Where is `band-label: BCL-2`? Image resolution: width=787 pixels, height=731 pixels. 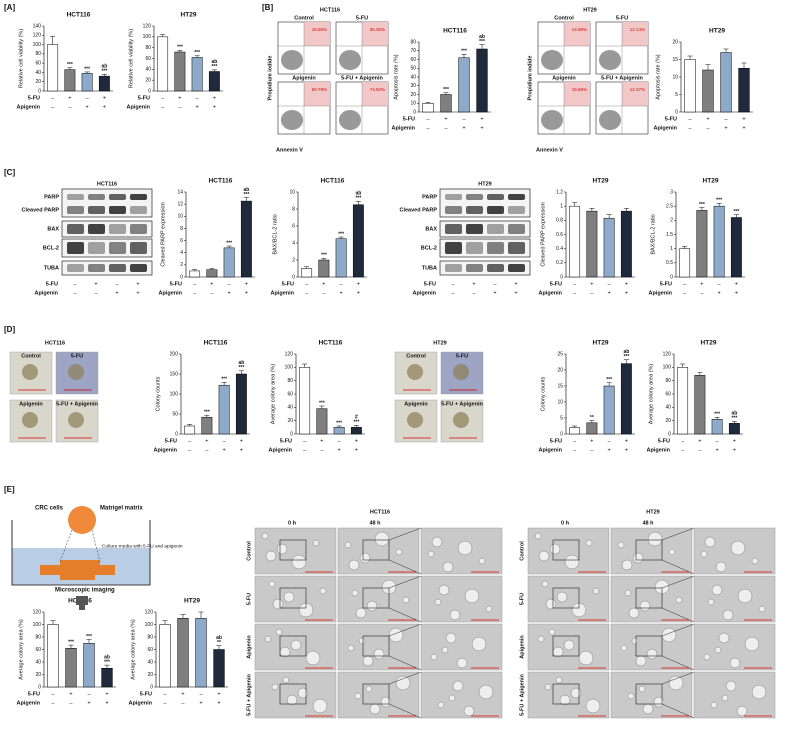
band-label: BCL-2 is located at coordinates (51, 248).